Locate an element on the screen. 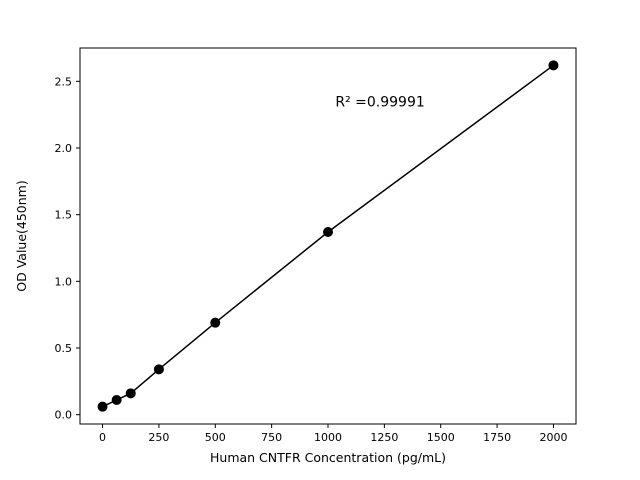 Image resolution: width=640 pixels, height=480 pixels. y-tick-label: 2.5 is located at coordinates (64, 81).